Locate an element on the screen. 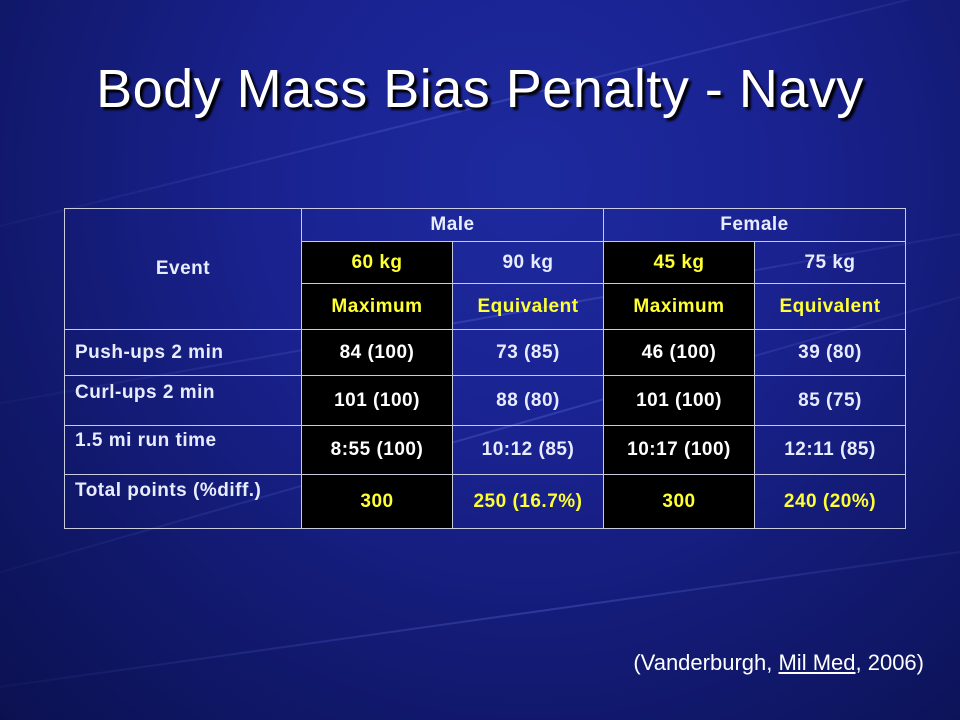 The image size is (960, 720). citation-open: (Vanderburgh, is located at coordinates (706, 662).